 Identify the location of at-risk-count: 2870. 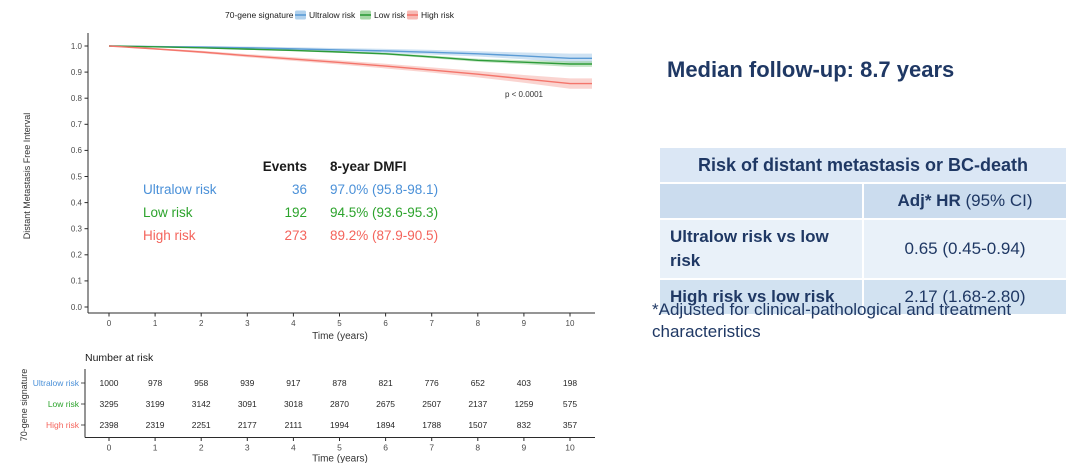
(339, 404).